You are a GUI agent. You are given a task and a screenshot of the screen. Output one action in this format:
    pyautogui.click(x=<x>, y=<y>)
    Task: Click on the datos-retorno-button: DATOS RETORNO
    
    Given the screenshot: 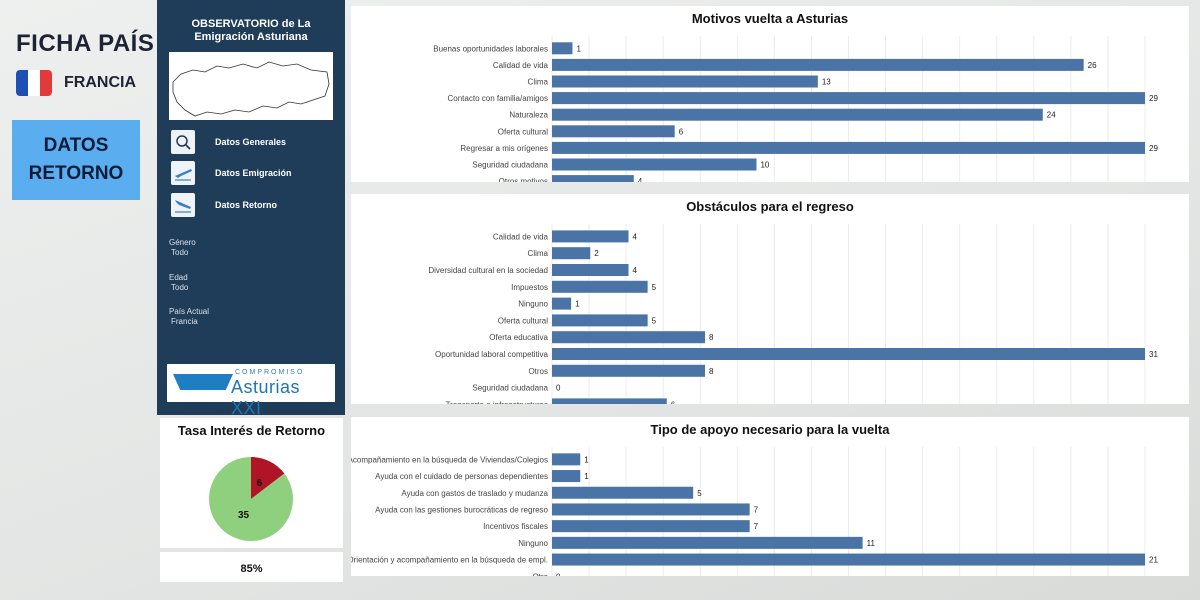 What is the action you would take?
    pyautogui.click(x=76, y=160)
    